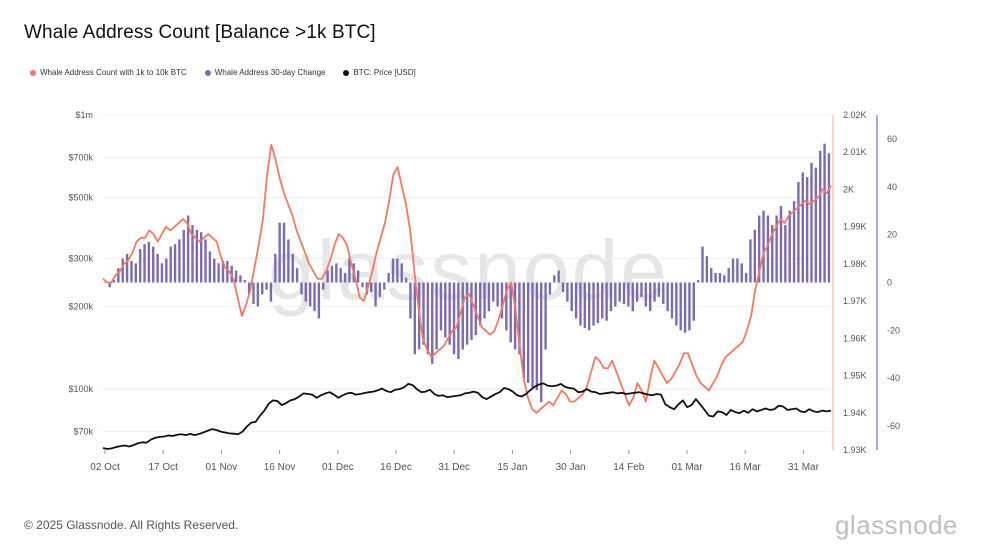 The height and width of the screenshot is (554, 984). Describe the element at coordinates (207, 72) in the screenshot. I see `legend-dot-change` at that location.